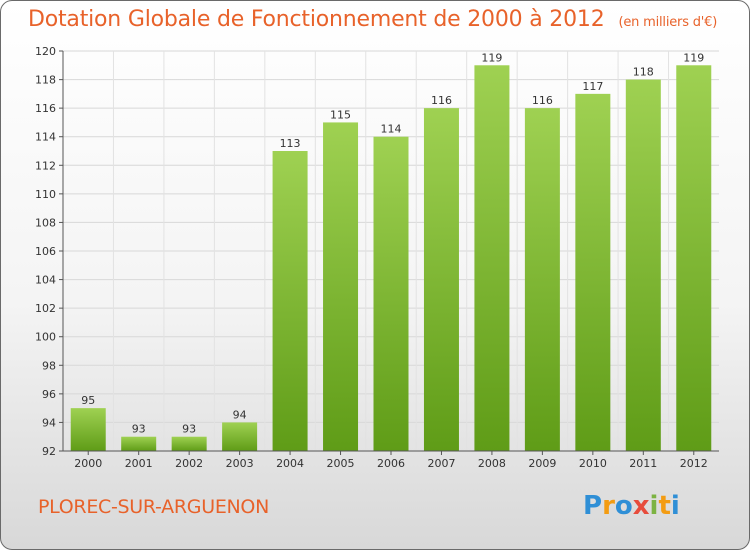 This screenshot has width=750, height=550. What do you see at coordinates (189, 463) in the screenshot?
I see `x-tick-label: 2002` at bounding box center [189, 463].